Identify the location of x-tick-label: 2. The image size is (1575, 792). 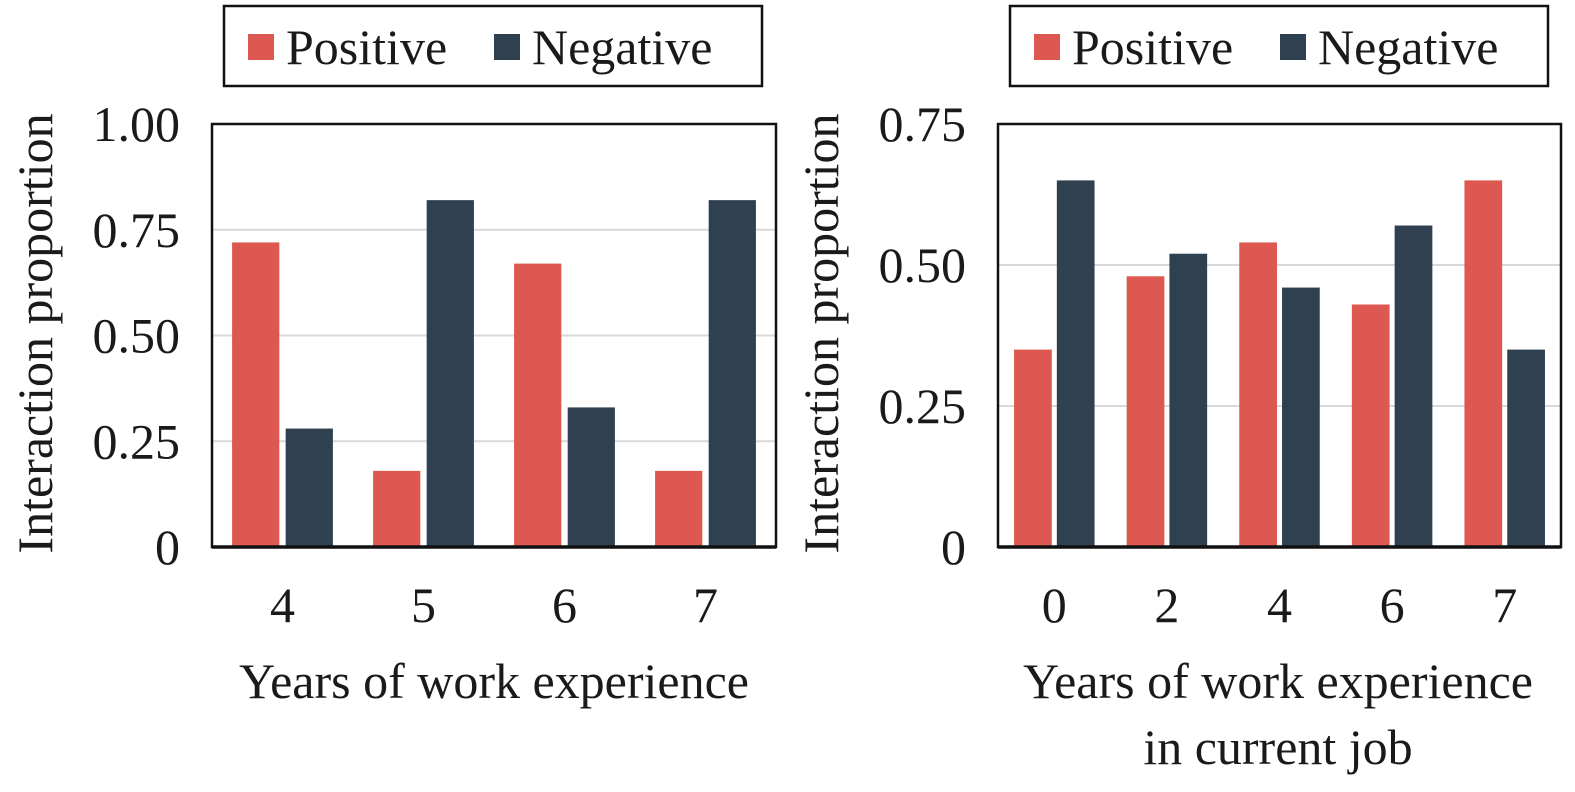
(1166, 605).